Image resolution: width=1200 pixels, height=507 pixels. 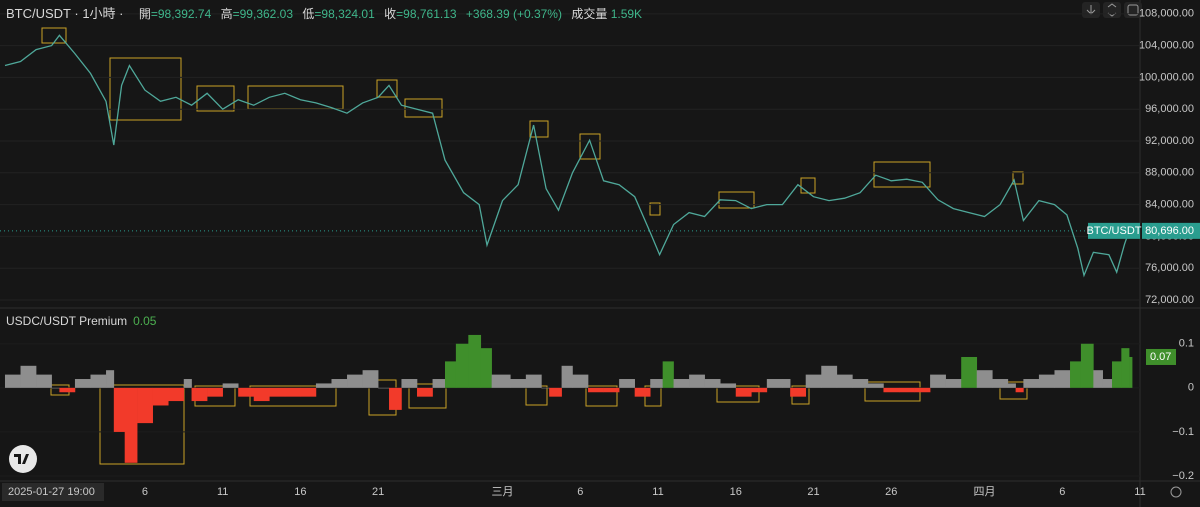 What do you see at coordinates (1112, 10) in the screenshot?
I see `toolbar-icons` at bounding box center [1112, 10].